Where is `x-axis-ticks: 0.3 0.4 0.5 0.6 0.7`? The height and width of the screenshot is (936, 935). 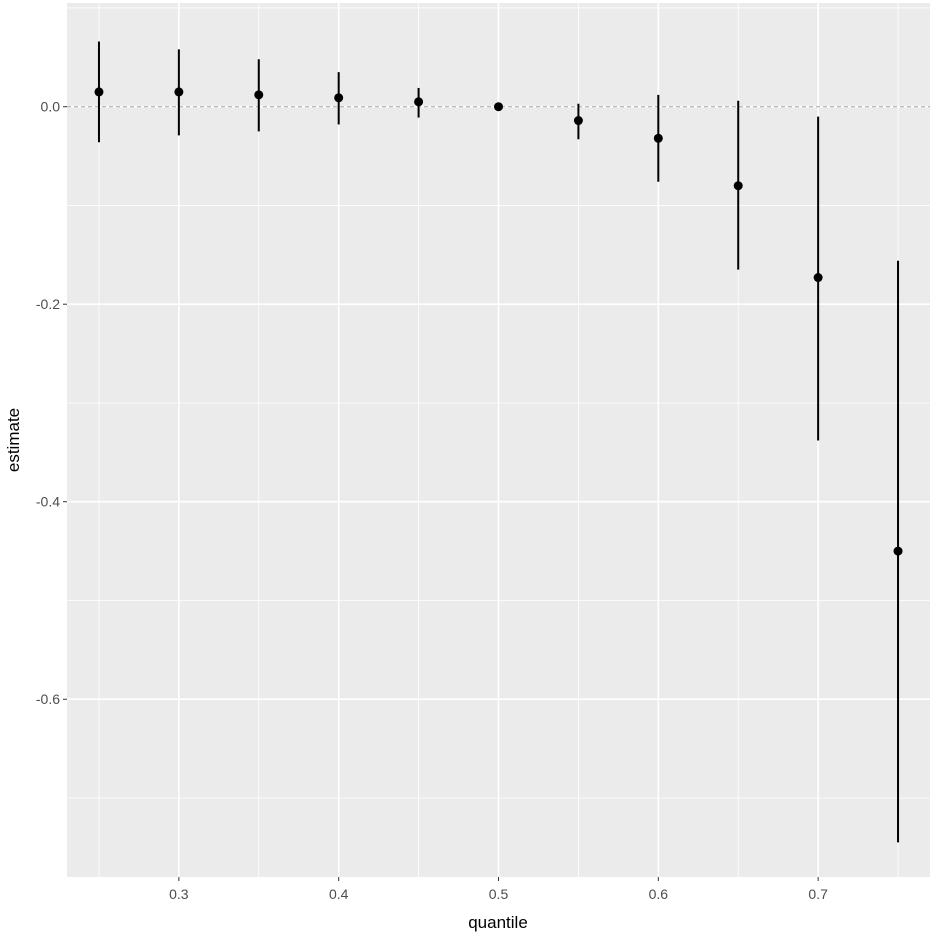 x-axis-ticks: 0.3 0.4 0.5 0.6 0.7 is located at coordinates (498, 889).